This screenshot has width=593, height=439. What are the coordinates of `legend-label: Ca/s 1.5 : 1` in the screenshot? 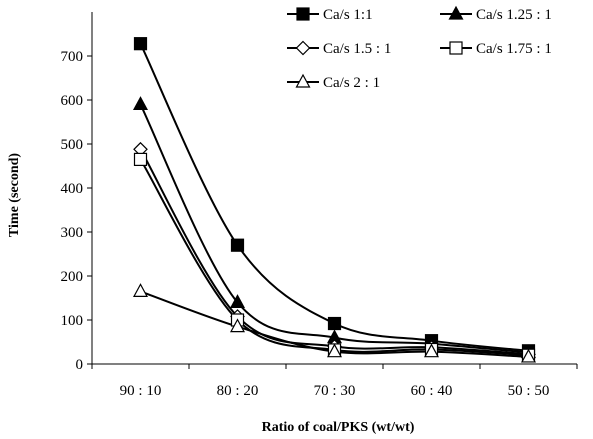 It's located at (357, 49).